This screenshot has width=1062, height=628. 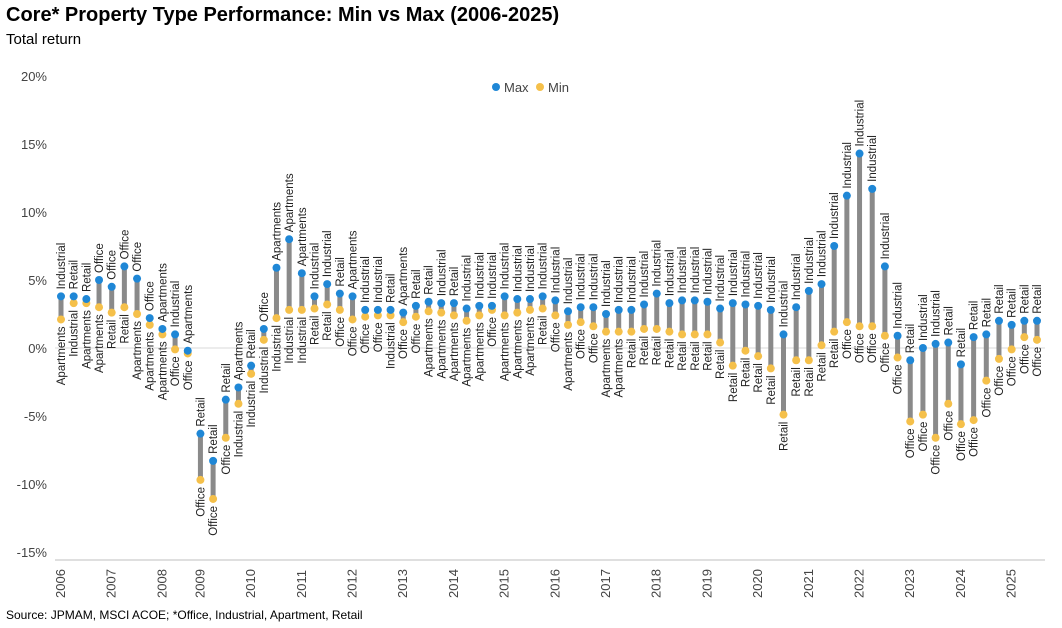 I want to click on chart-subtitle: Total return, so click(x=44, y=39).